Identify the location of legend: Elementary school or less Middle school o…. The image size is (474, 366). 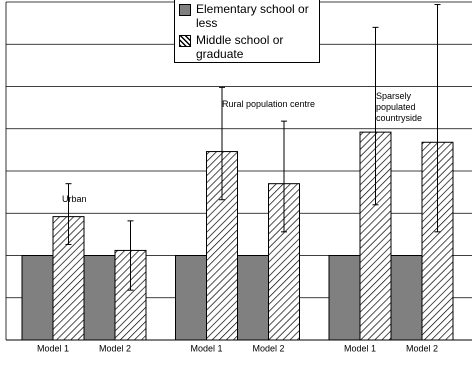
(247, 31).